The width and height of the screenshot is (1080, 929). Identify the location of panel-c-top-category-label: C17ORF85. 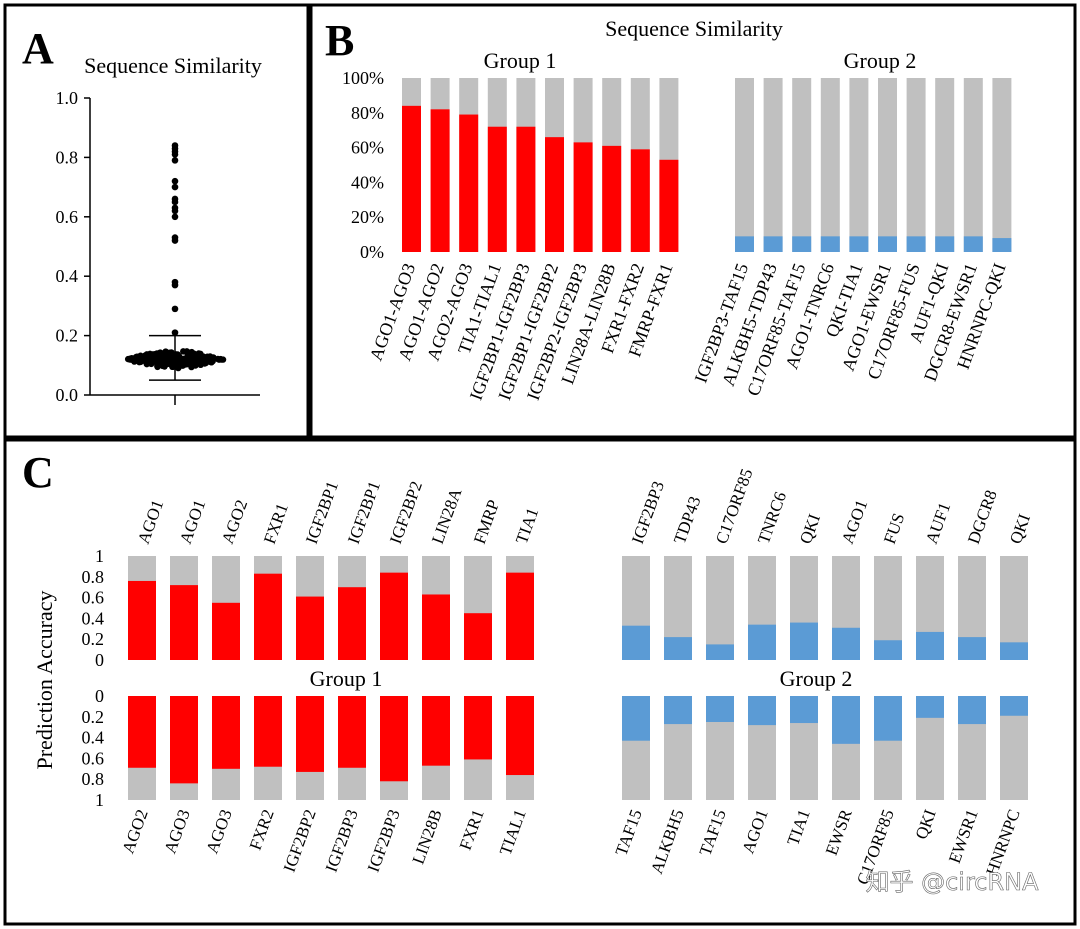
(734, 506).